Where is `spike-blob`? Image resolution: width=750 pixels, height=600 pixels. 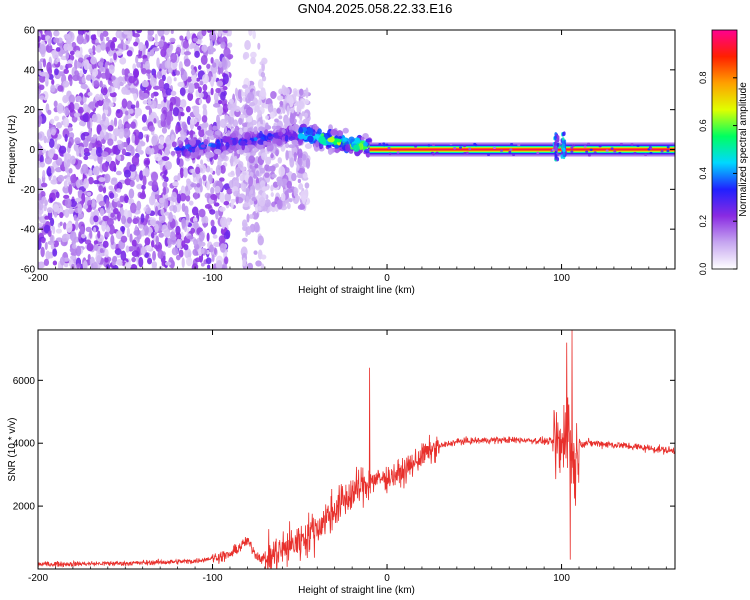
spike-blob is located at coordinates (556, 156).